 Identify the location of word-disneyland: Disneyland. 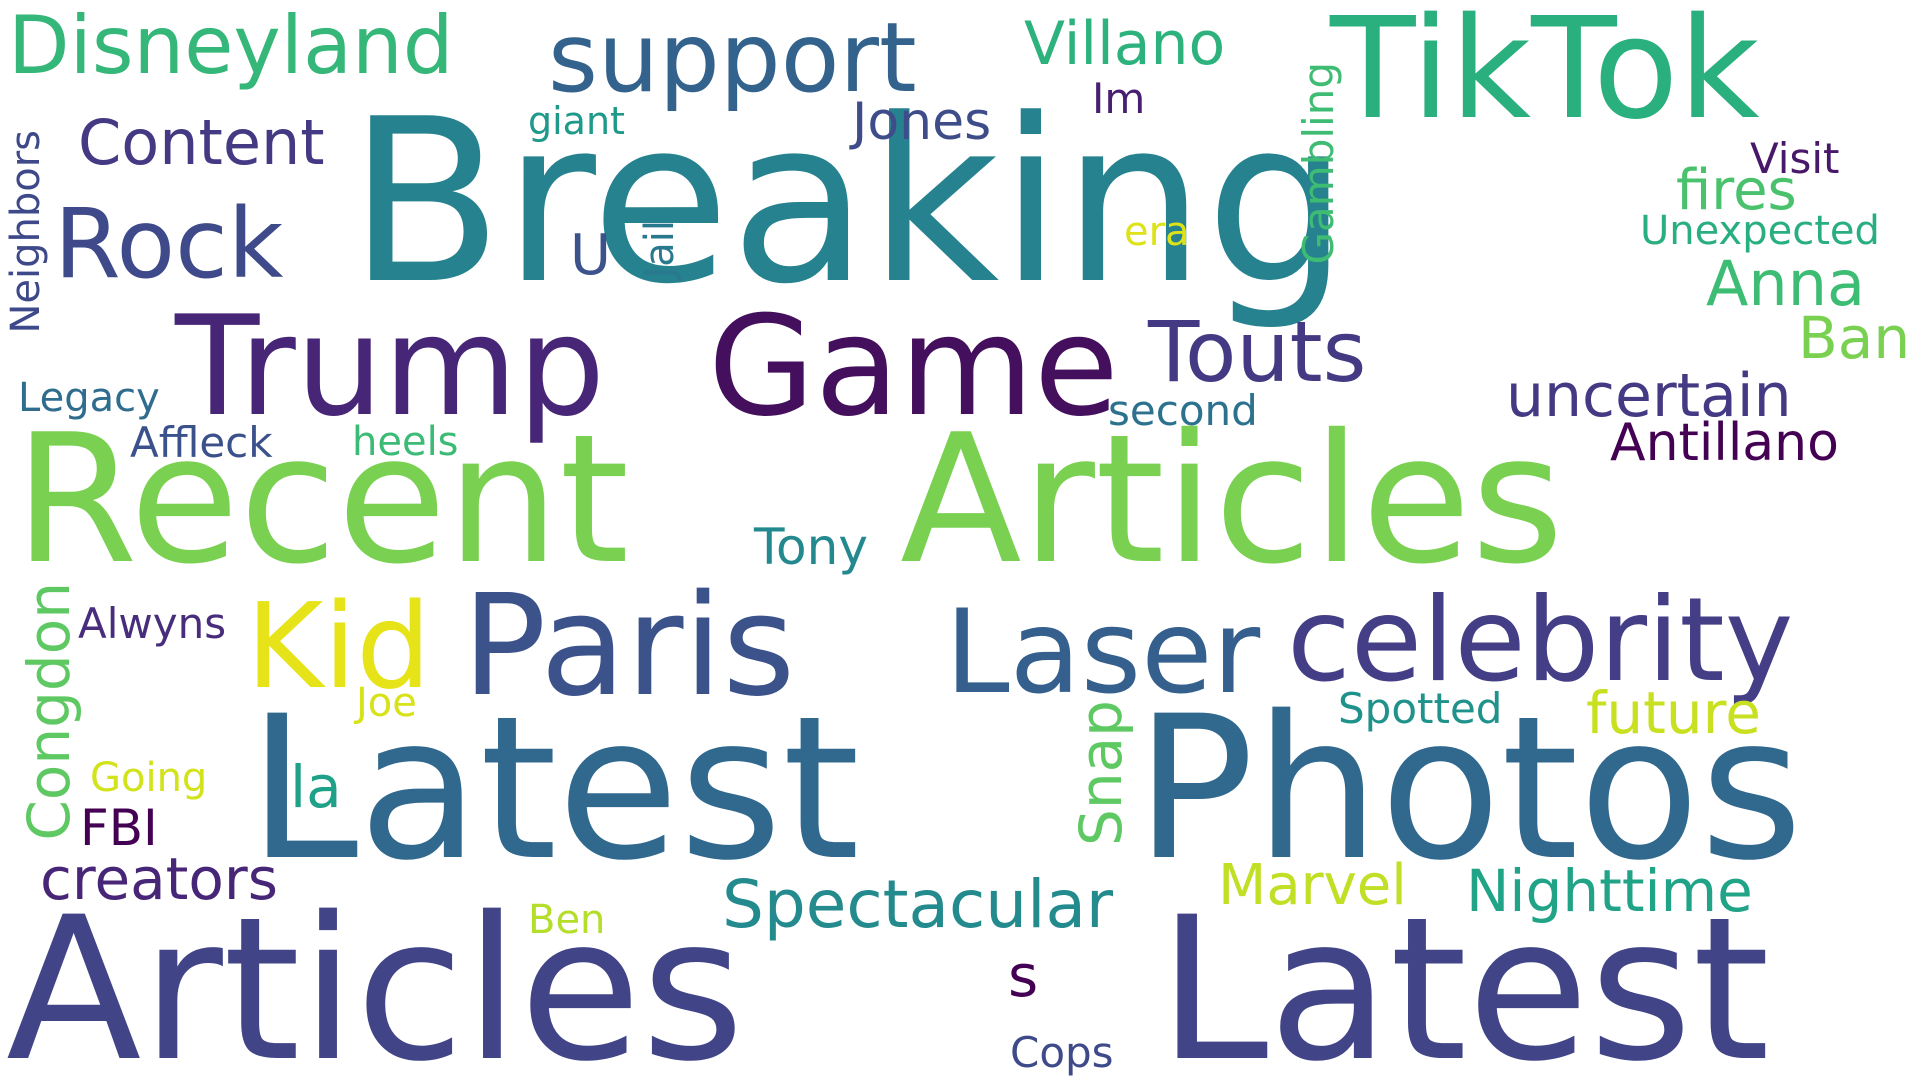
(231, 46).